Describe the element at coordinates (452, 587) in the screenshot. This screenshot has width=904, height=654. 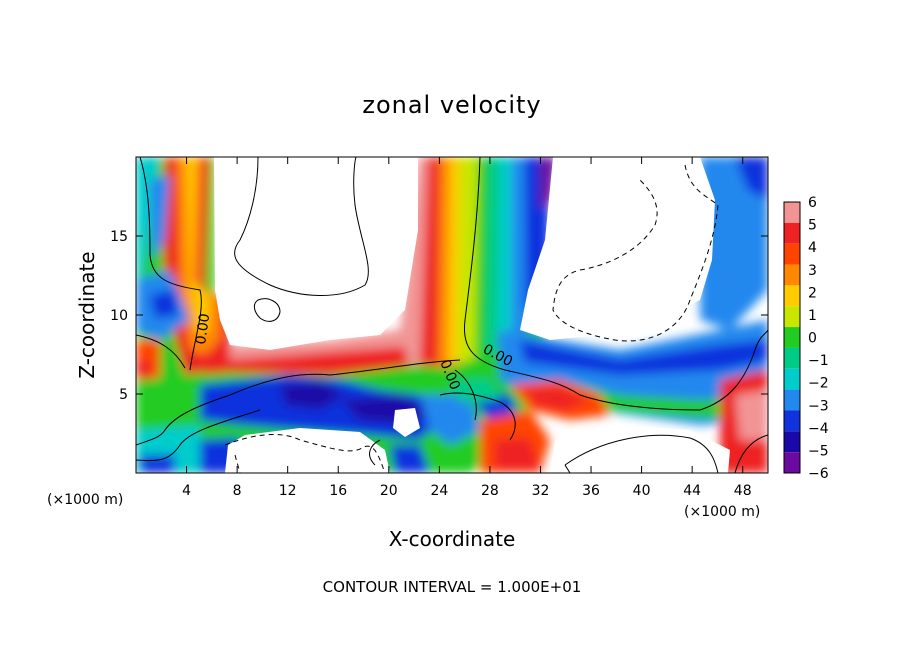
I see `contour-interval-note: CONTOUR INTERVAL = 1.000E+01` at that location.